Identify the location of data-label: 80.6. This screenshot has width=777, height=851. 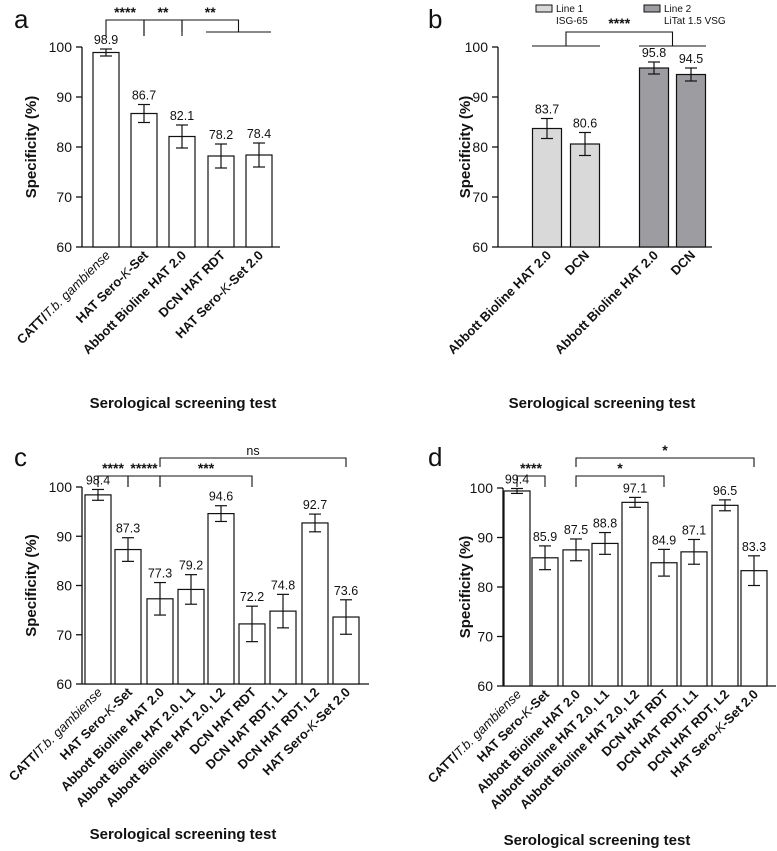
(585, 124).